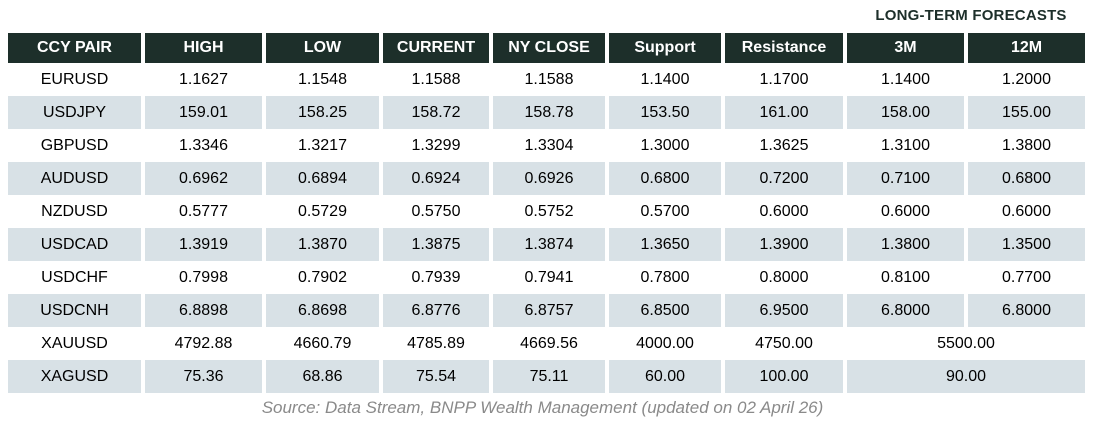 Image resolution: width=1095 pixels, height=421 pixels. What do you see at coordinates (549, 48) in the screenshot?
I see `column-header-ny-close: NY CLOSE` at bounding box center [549, 48].